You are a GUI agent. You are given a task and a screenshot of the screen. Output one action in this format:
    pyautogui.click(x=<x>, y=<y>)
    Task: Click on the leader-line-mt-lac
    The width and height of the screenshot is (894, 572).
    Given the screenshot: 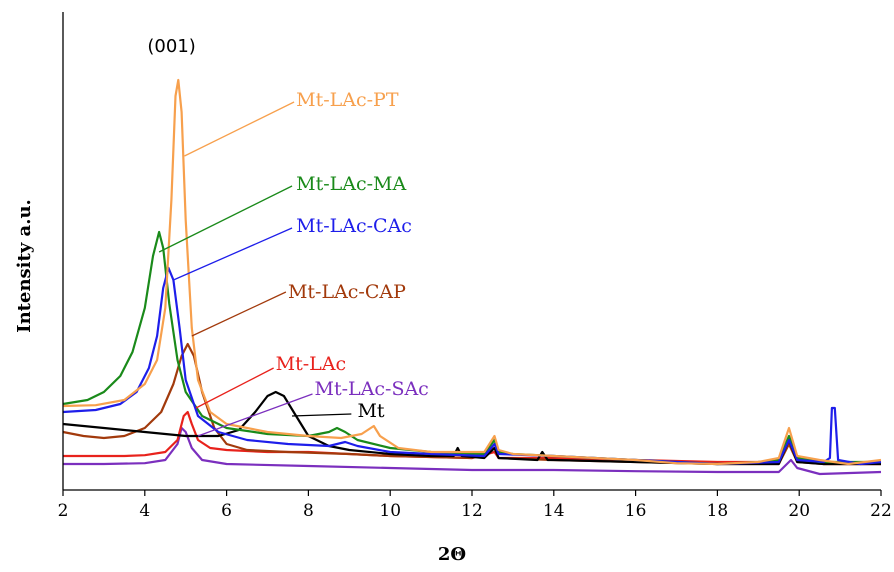 What is the action you would take?
    pyautogui.click(x=234, y=388)
    